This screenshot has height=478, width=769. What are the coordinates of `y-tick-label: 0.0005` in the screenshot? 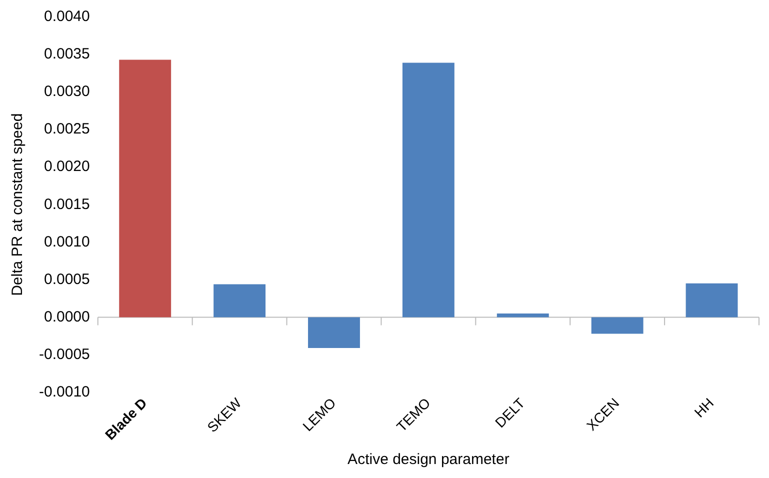 It's located at (67, 279).